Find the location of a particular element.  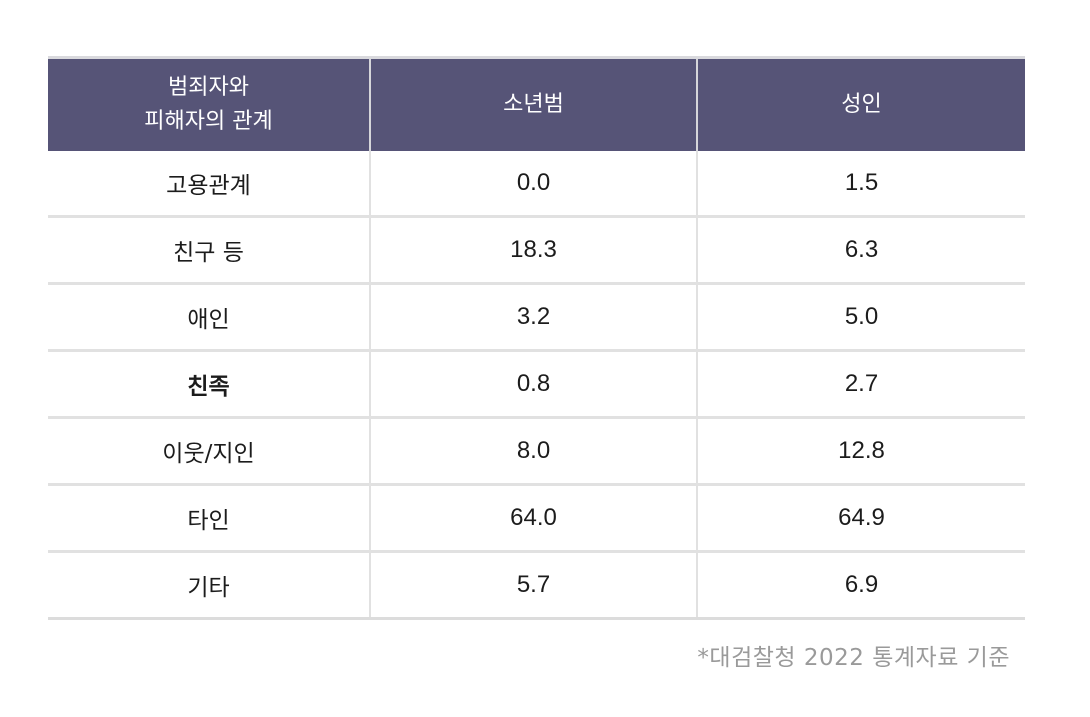

juvenile-value: 64.0 is located at coordinates (533, 517).